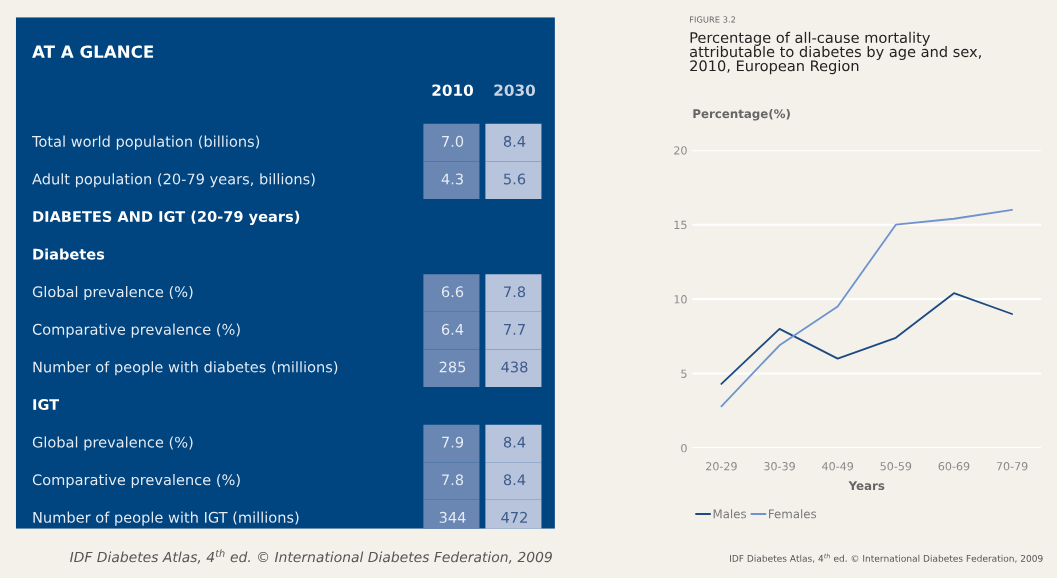 Image resolution: width=1057 pixels, height=578 pixels. Describe the element at coordinates (452, 292) in the screenshot. I see `text: 6.6` at that location.